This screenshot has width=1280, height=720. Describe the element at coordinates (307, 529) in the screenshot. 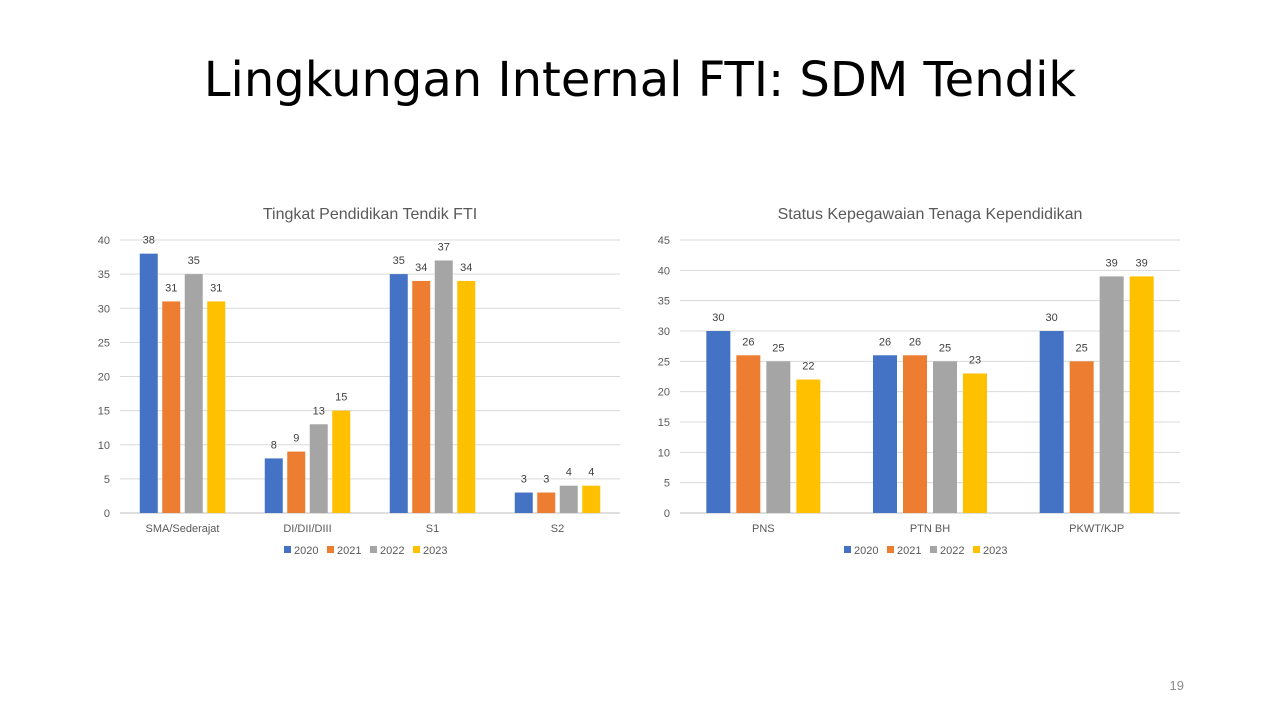

I see `category-label: DI/DII/DIII` at that location.